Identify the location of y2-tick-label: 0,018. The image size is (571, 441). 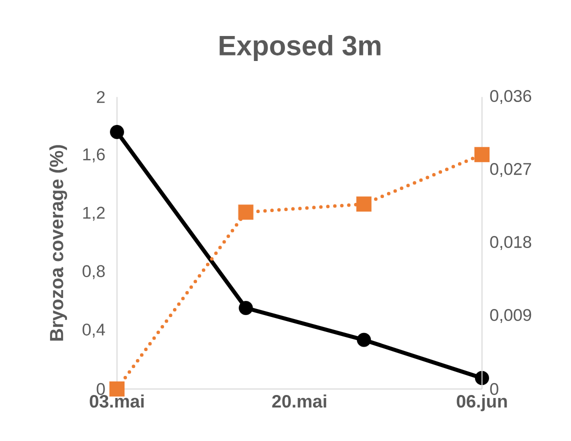
(511, 243).